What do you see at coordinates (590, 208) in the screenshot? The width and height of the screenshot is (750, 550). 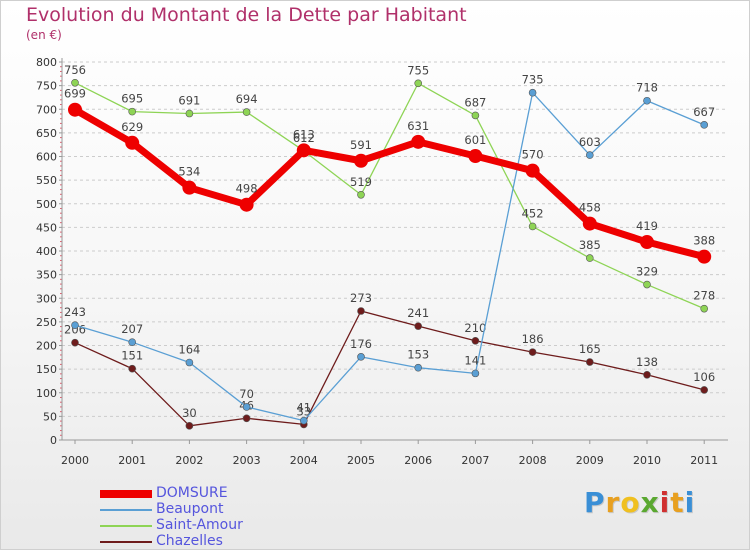 I see `data-label-domsure: 458` at bounding box center [590, 208].